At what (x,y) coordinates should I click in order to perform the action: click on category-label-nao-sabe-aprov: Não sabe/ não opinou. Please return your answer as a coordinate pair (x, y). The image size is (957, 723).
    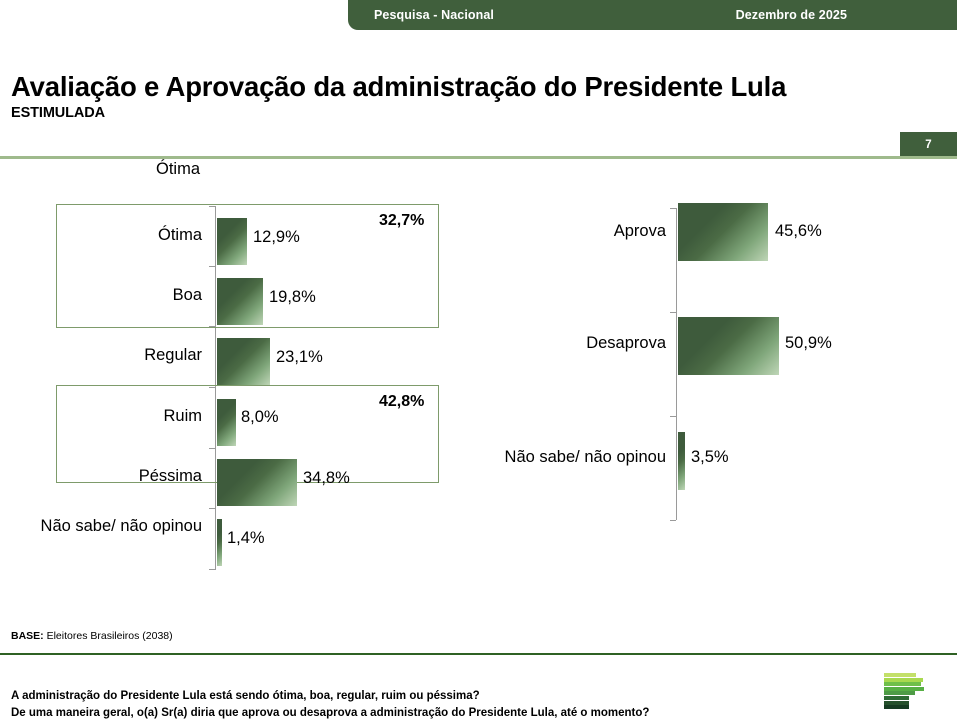
    Looking at the image, I should click on (585, 457).